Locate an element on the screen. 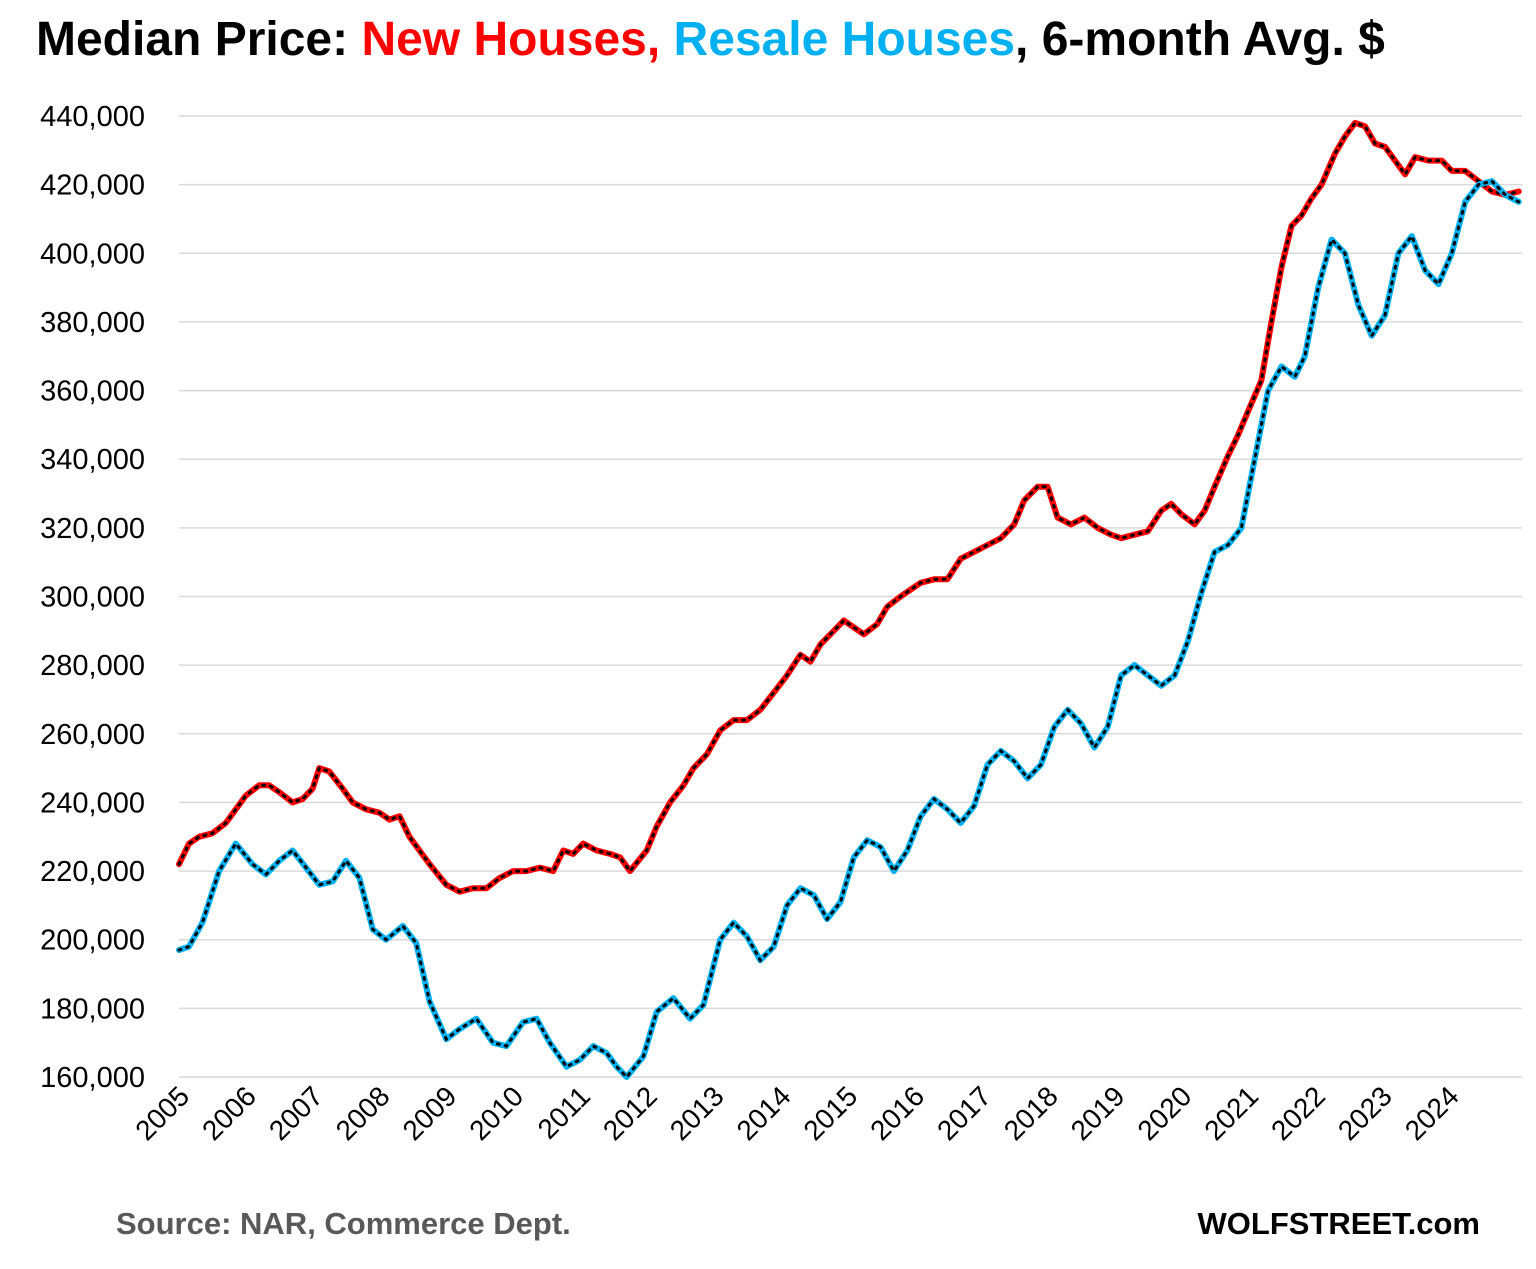 This screenshot has width=1536, height=1269. y-tick-label: 200,000 is located at coordinates (92, 941).